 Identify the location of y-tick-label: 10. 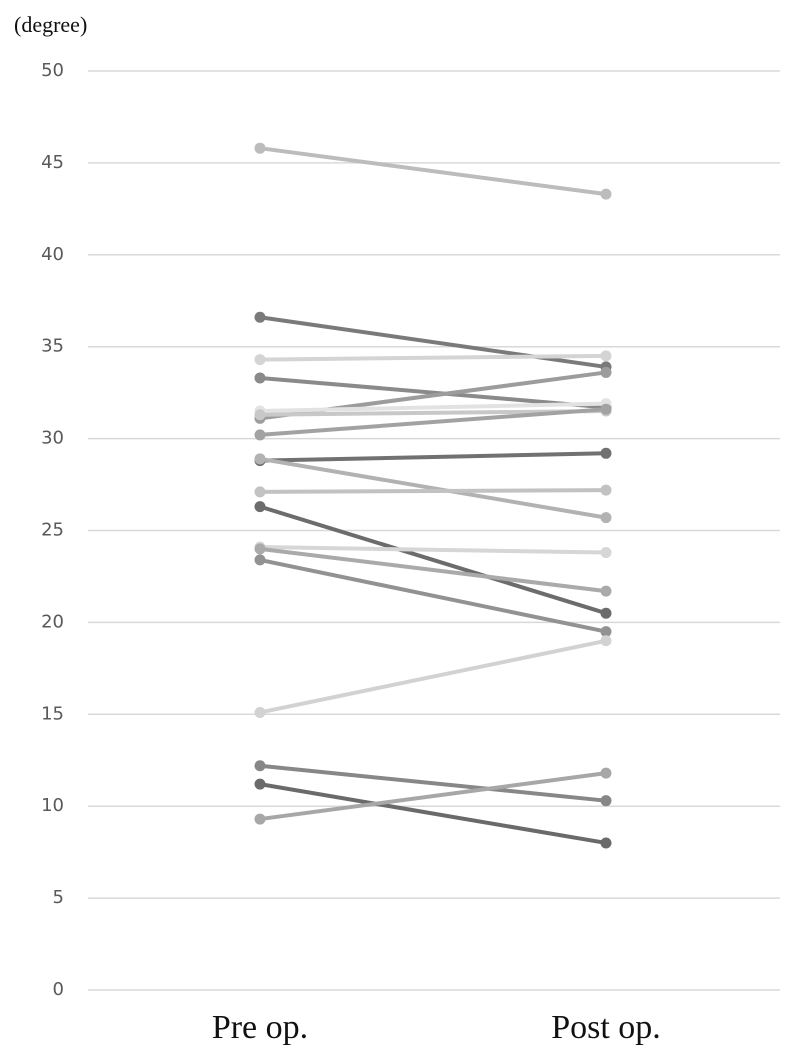
(52, 805).